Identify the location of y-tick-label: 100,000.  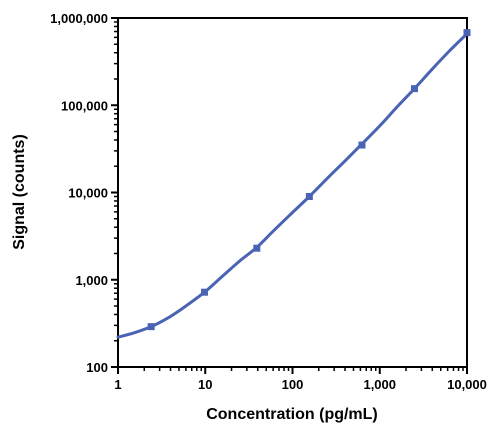
(84, 105).